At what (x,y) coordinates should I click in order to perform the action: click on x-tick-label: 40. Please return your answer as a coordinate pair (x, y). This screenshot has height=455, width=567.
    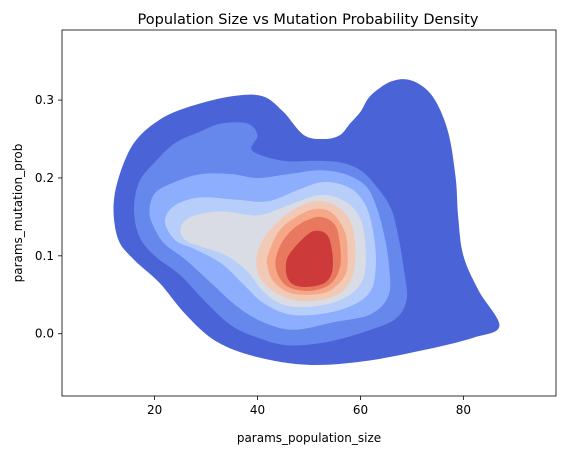
    Looking at the image, I should click on (257, 410).